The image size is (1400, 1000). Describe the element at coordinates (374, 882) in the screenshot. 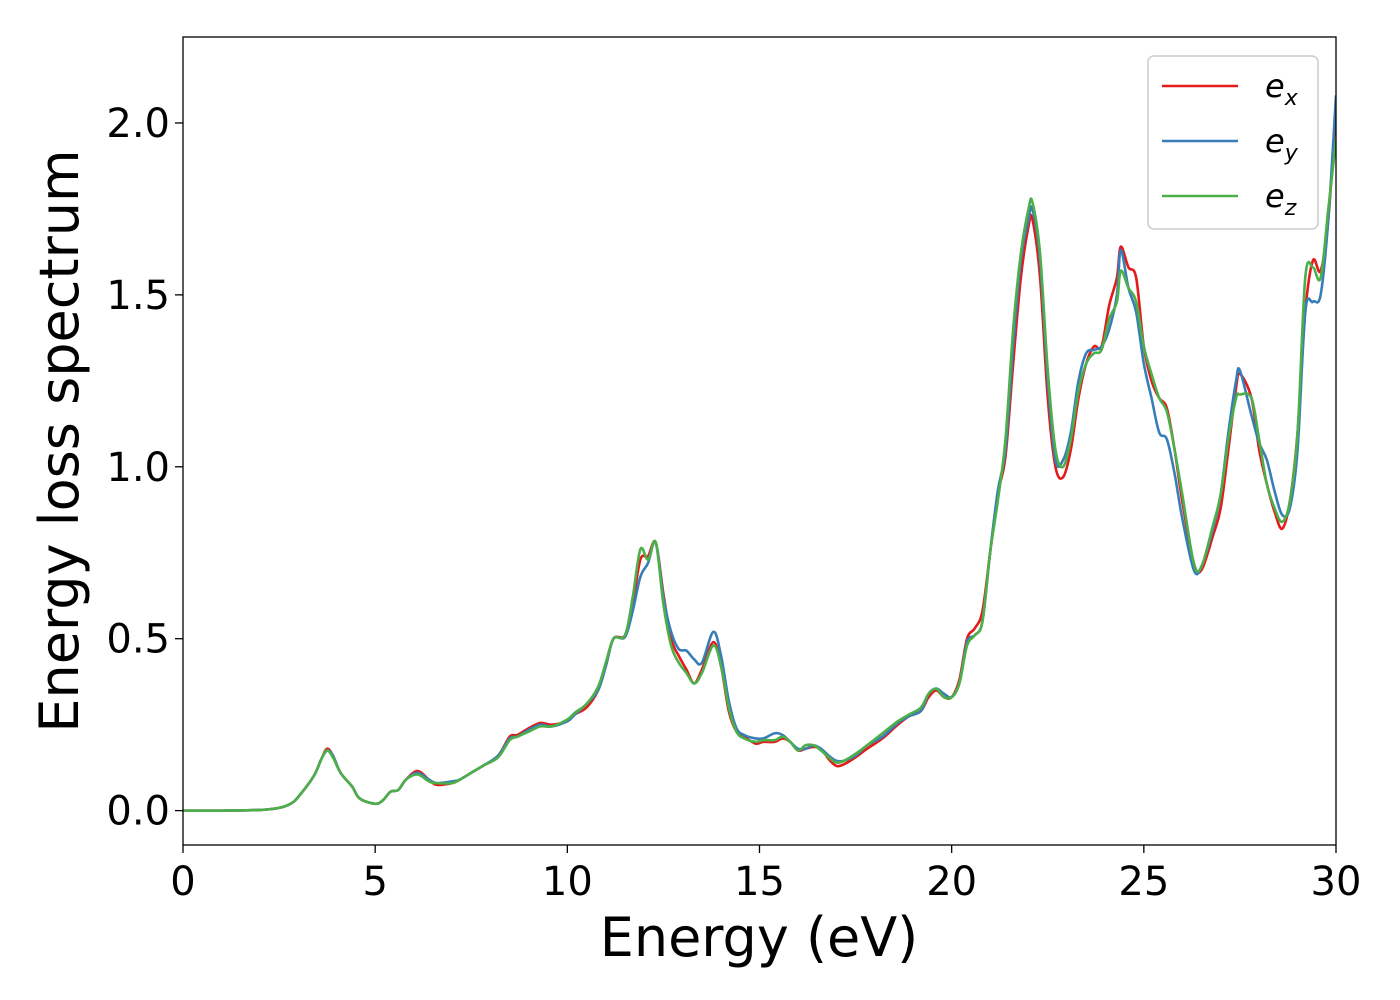

I see `x-tick-label: 5` at that location.